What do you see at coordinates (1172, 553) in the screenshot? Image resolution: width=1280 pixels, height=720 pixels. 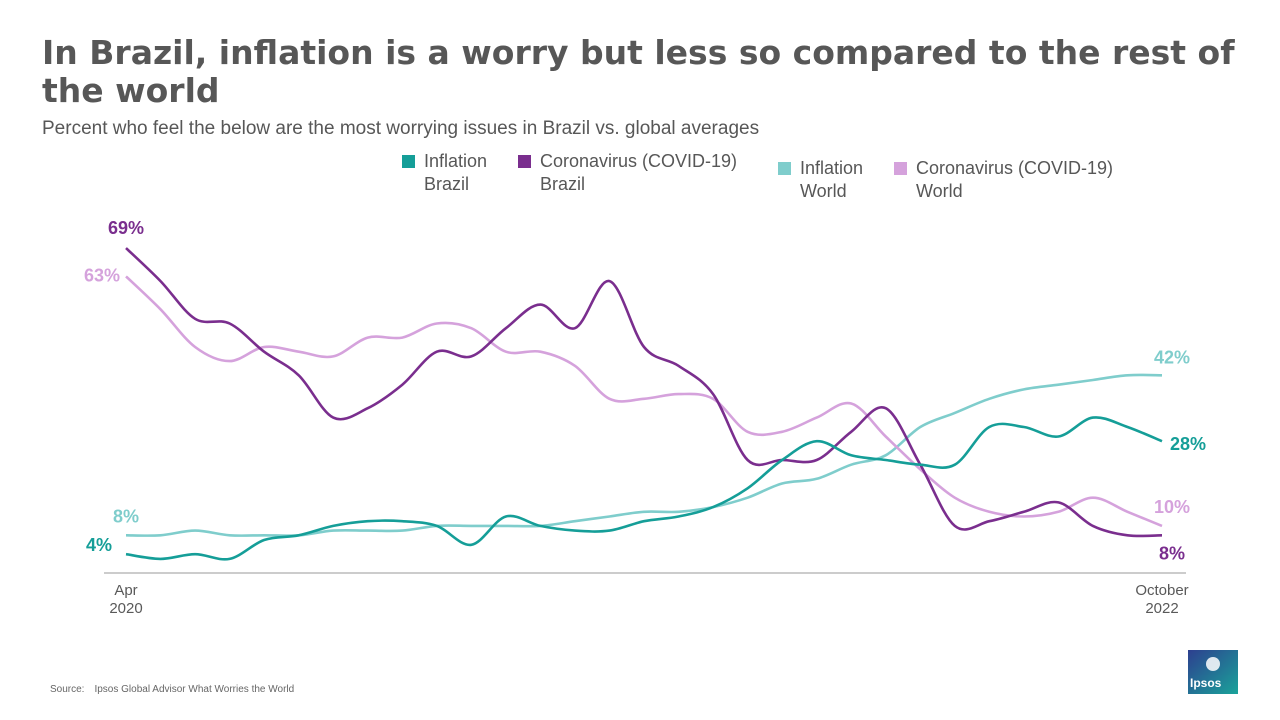 I see `data-label-covid-brazil-end: 8%` at bounding box center [1172, 553].